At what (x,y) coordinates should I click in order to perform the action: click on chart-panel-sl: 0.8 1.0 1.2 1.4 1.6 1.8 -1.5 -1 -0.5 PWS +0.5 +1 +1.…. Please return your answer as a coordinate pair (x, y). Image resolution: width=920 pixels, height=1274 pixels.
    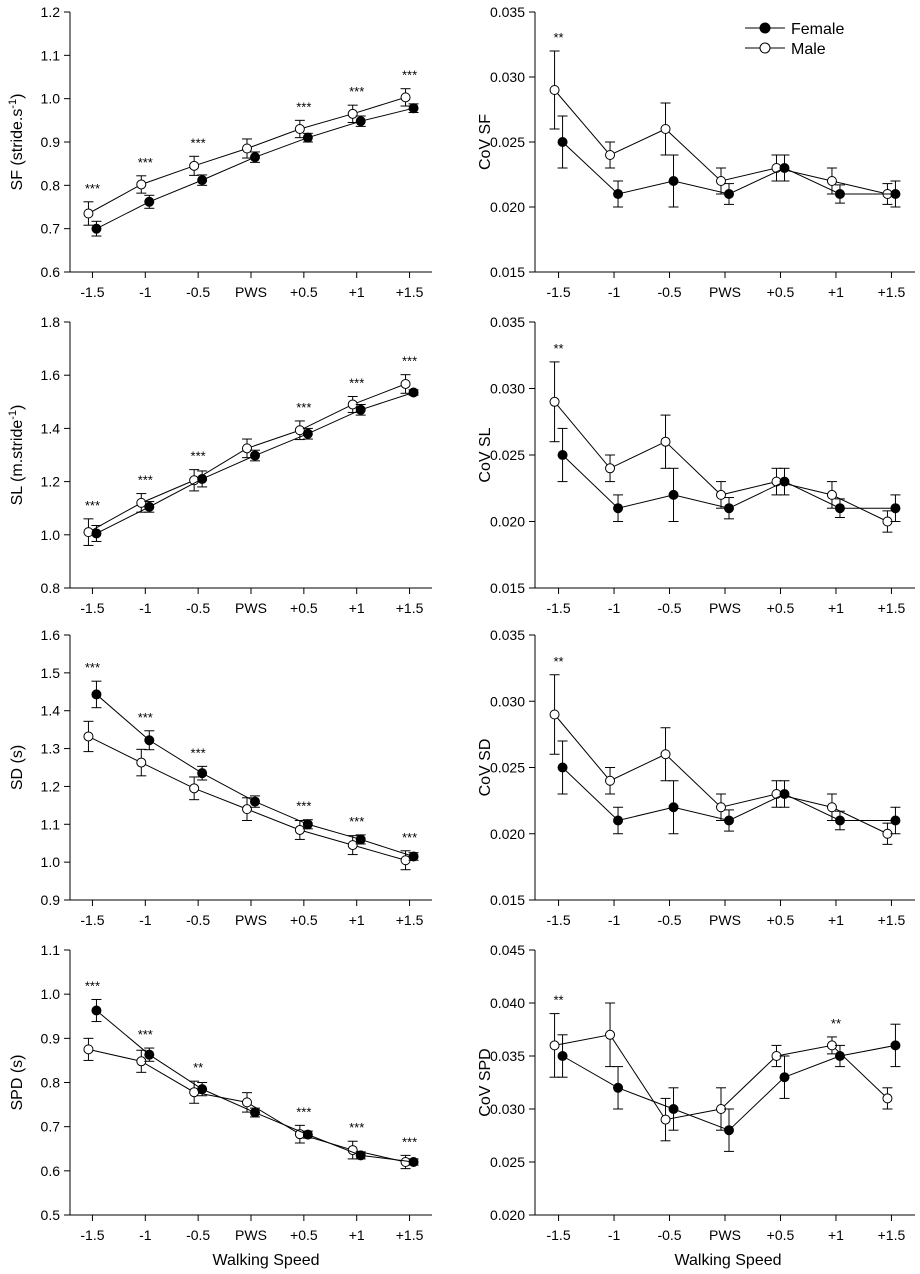
    Looking at the image, I should click on (219, 465).